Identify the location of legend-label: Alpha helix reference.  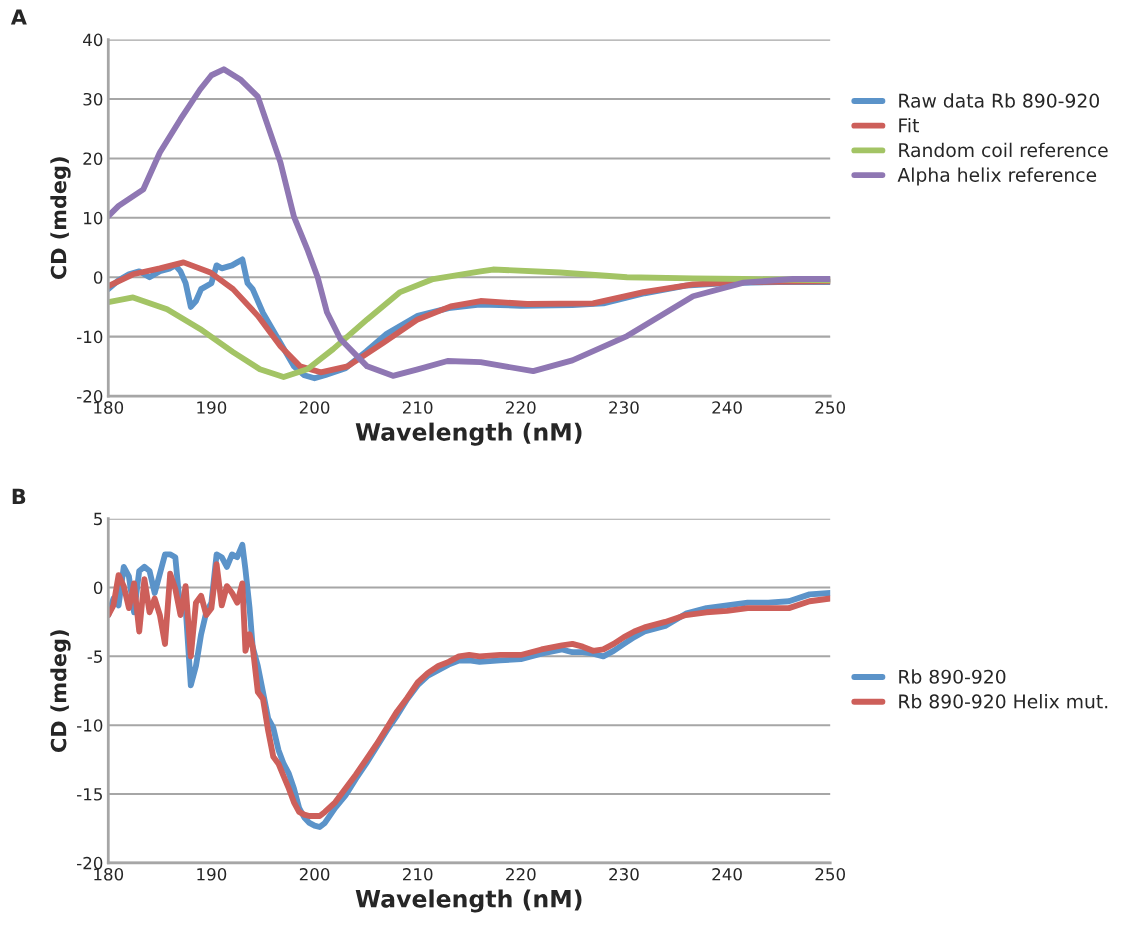
(997, 176).